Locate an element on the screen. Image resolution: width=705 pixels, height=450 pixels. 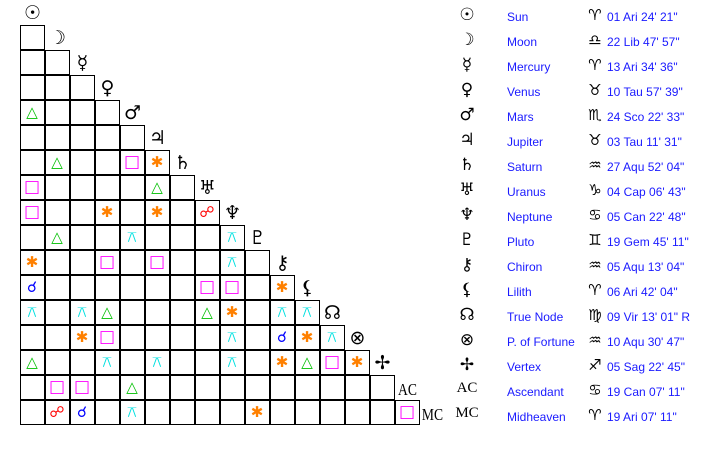
planet-position: 22 Lib 47' 57" is located at coordinates (643, 42).